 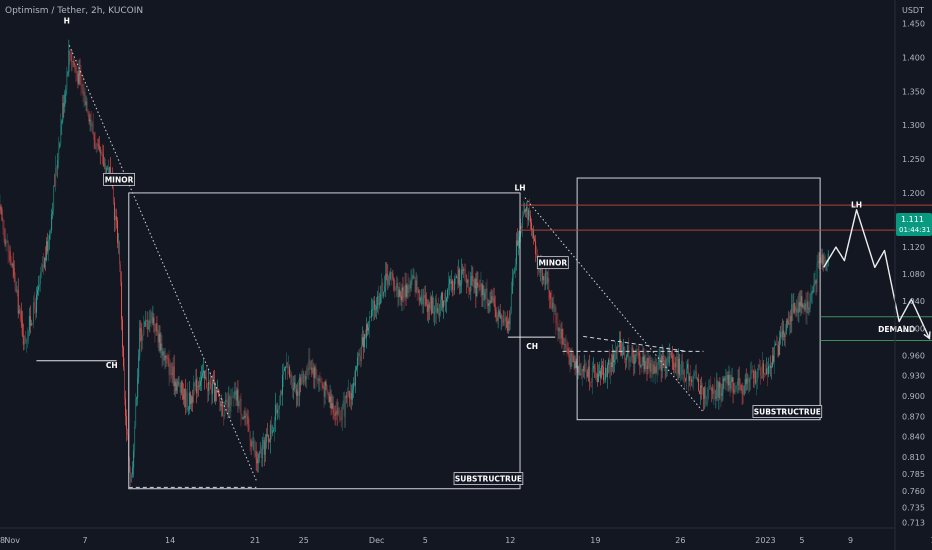 What do you see at coordinates (614, 305) in the screenshot?
I see `dotted-trend-line` at bounding box center [614, 305].